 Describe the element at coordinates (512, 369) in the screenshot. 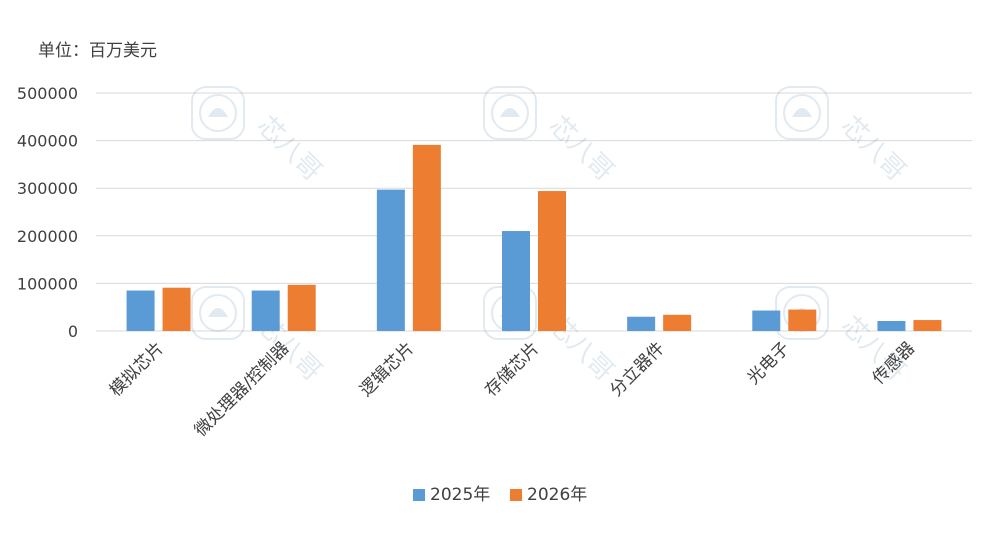

I see `x-tick-label: 存储芯片` at that location.